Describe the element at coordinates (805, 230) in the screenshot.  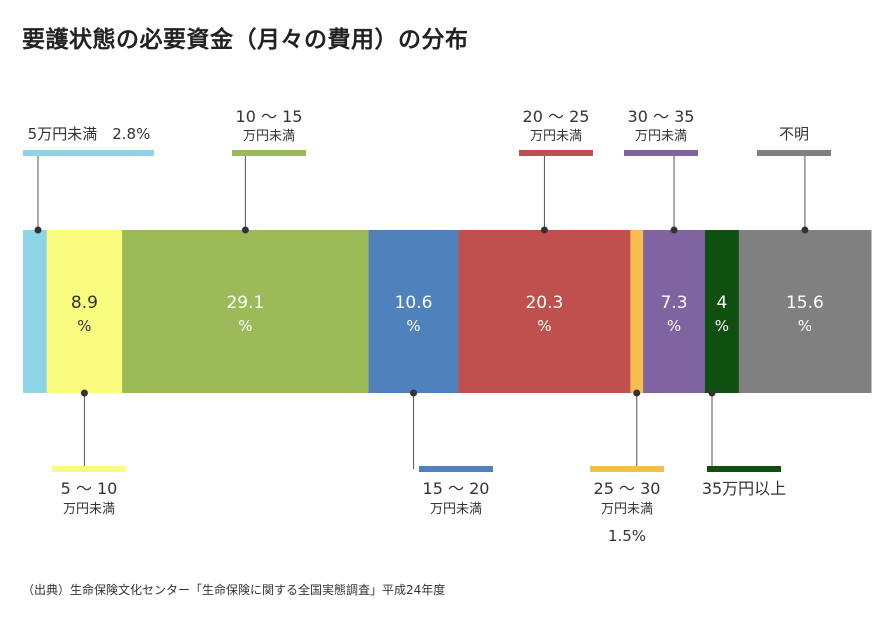
I see `callout-dot-unknown` at that location.